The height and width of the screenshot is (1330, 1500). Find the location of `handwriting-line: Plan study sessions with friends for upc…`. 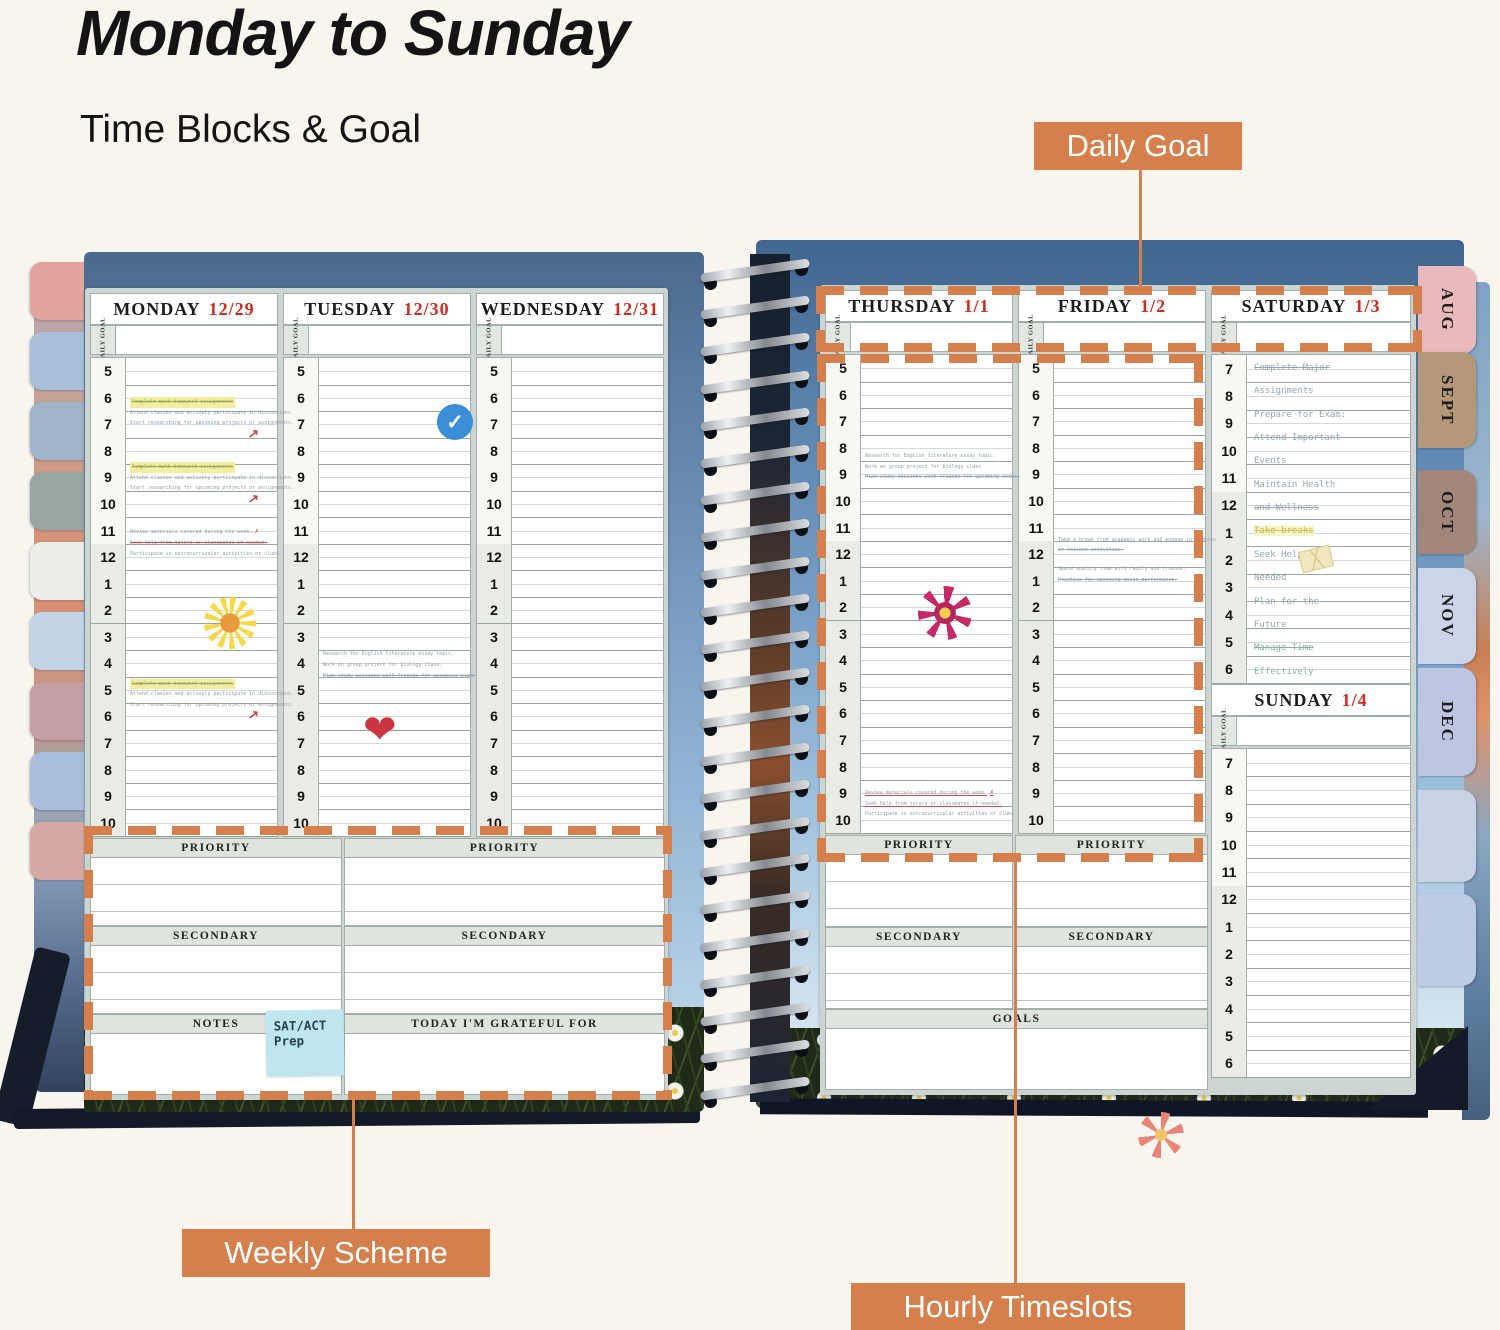

handwriting-line: Plan study sessions with friends for upc… is located at coordinates (942, 477).